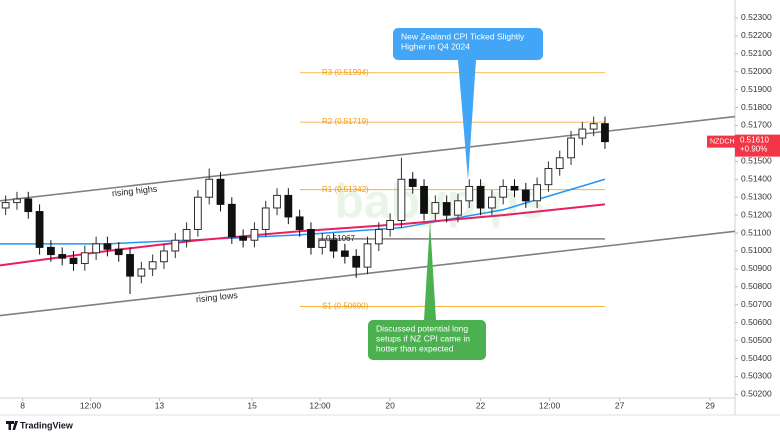 Image resolution: width=780 pixels, height=437 pixels. Describe the element at coordinates (160, 405) in the screenshot. I see `x-tick-label: 13` at that location.